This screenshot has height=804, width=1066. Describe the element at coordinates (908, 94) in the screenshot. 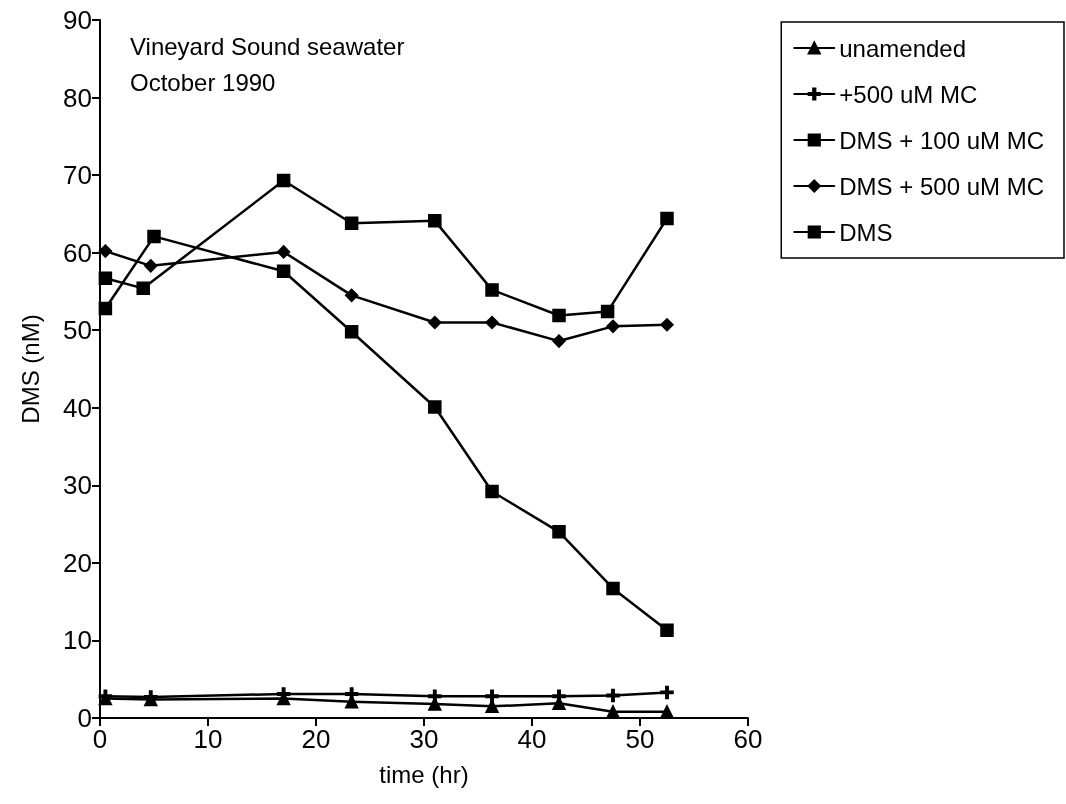

I see `legend-label: +500 uM MC` at that location.